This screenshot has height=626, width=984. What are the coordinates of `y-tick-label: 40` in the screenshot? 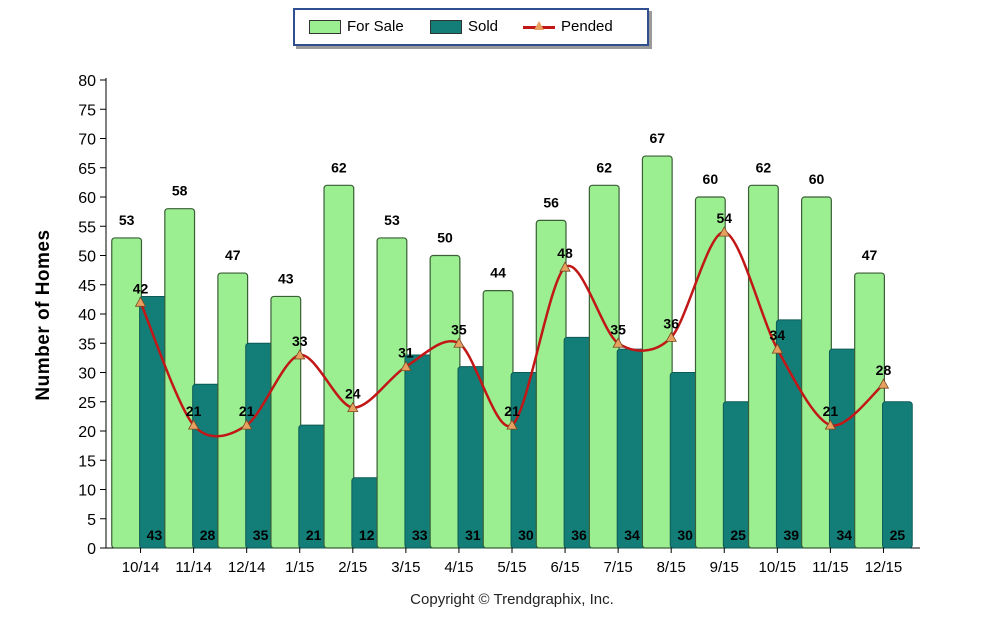 It's located at (87, 315).